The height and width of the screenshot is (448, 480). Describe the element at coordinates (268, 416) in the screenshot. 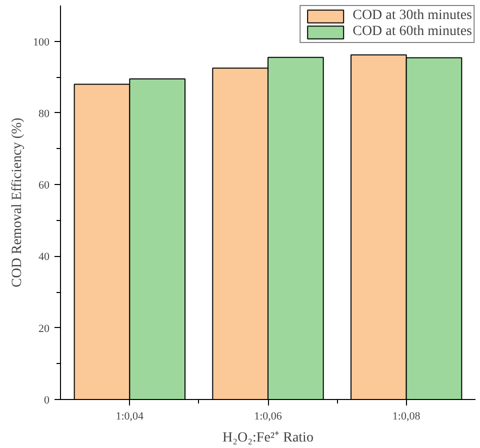

I see `x-tick-label: 1:0,06` at that location.